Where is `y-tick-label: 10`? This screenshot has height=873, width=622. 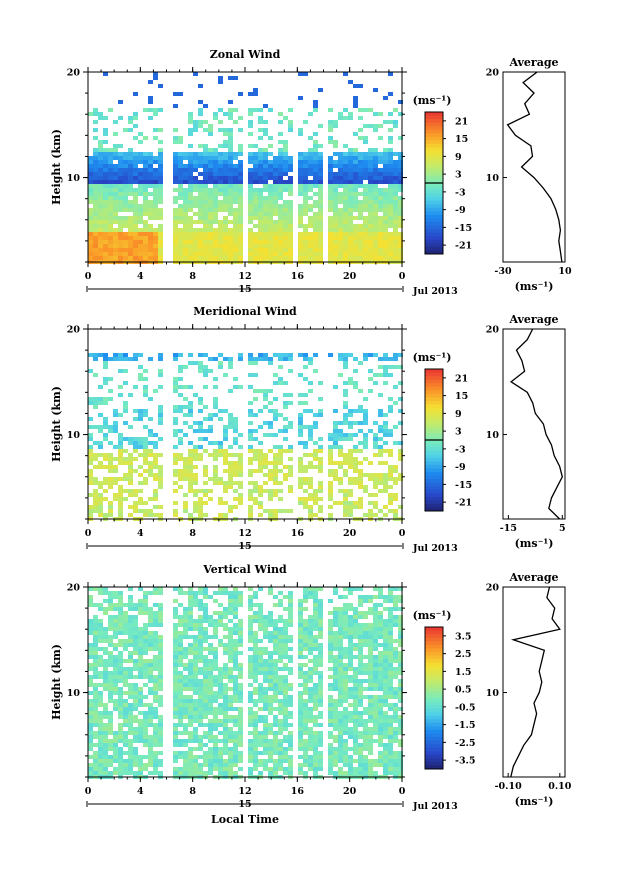 y-tick-label: 10 is located at coordinates (74, 178).